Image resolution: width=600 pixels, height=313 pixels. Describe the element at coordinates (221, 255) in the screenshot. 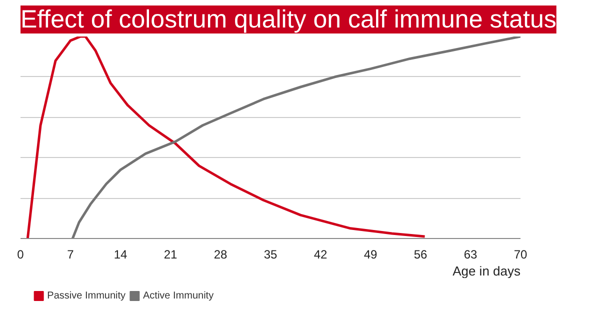

I see `x-tick-label: 28` at that location.